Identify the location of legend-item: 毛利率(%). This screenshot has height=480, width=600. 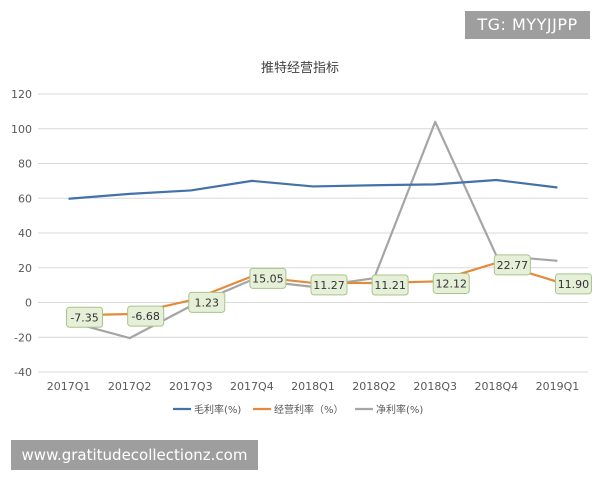
(207, 409).